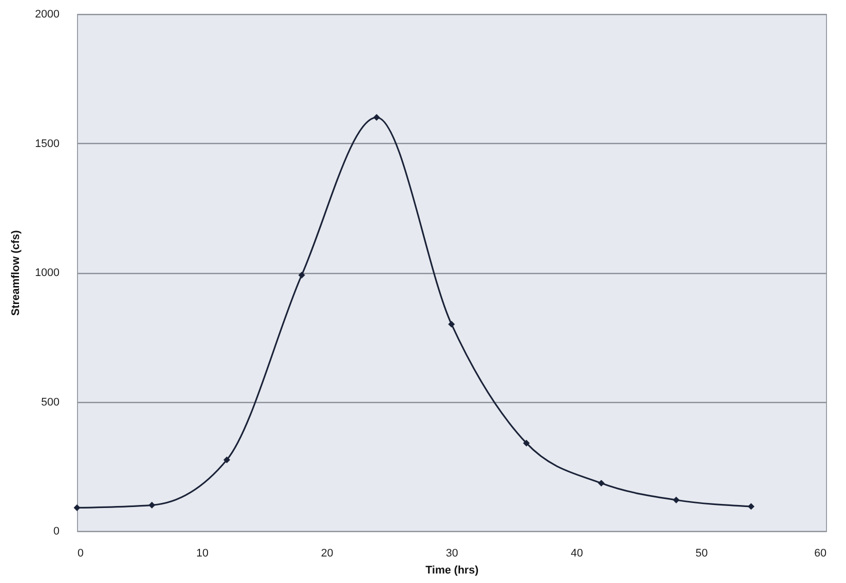  Describe the element at coordinates (81, 554) in the screenshot. I see `x-tick-label: 0` at that location.